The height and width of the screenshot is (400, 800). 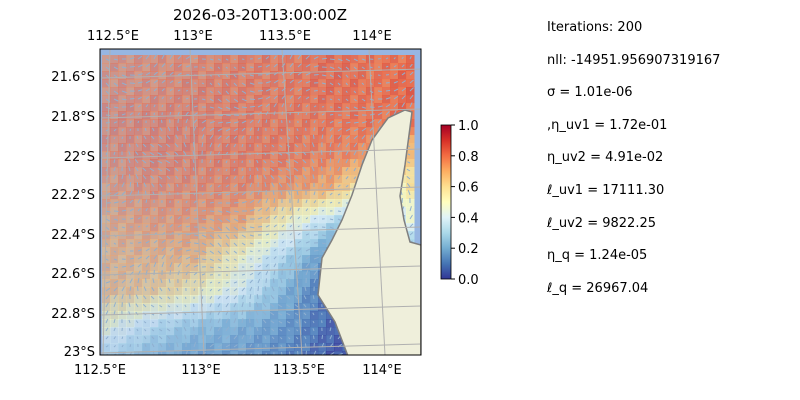 What do you see at coordinates (113, 36) in the screenshot?
I see `lon-tick-top: 112.5°E` at bounding box center [113, 36].